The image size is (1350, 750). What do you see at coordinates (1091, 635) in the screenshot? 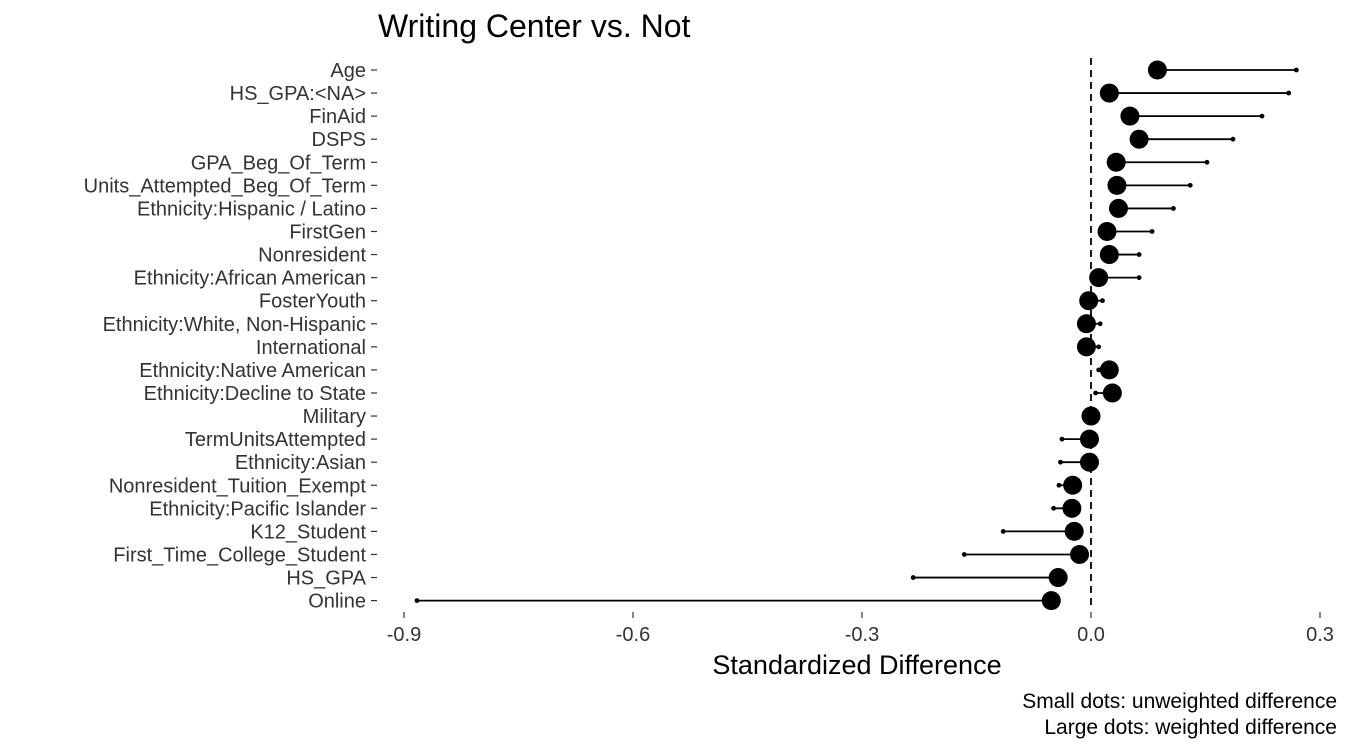
I see `x-tick-label: 0.0` at bounding box center [1091, 635].